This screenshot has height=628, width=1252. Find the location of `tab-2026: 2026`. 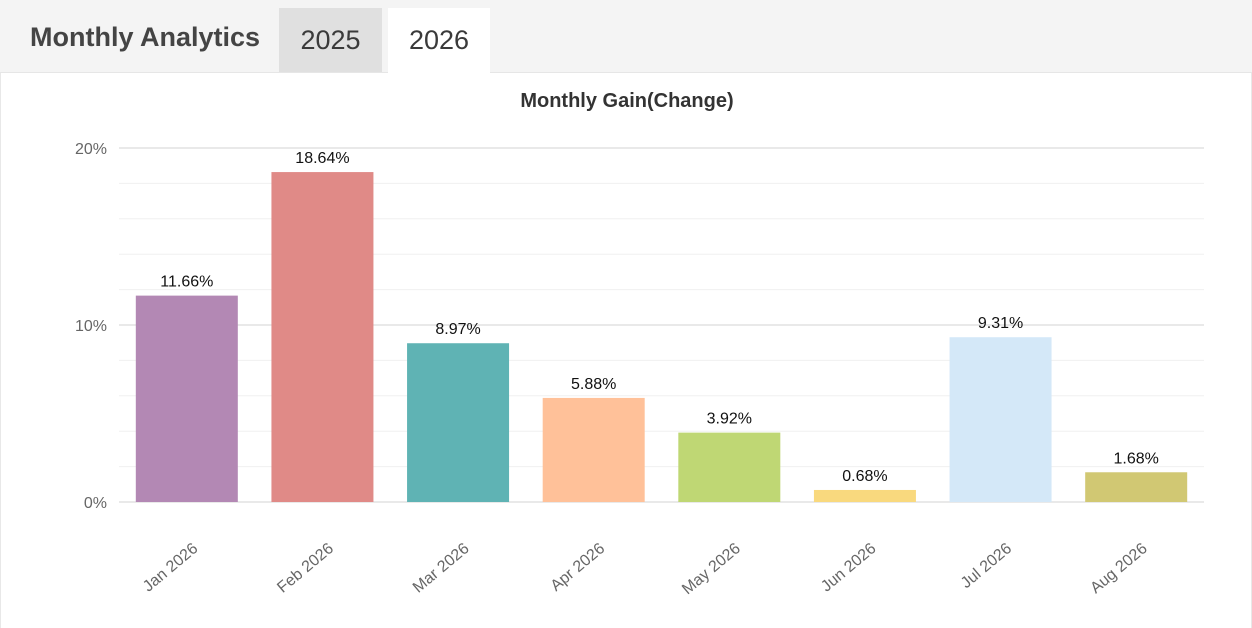

tab-2026: 2026 is located at coordinates (439, 40).